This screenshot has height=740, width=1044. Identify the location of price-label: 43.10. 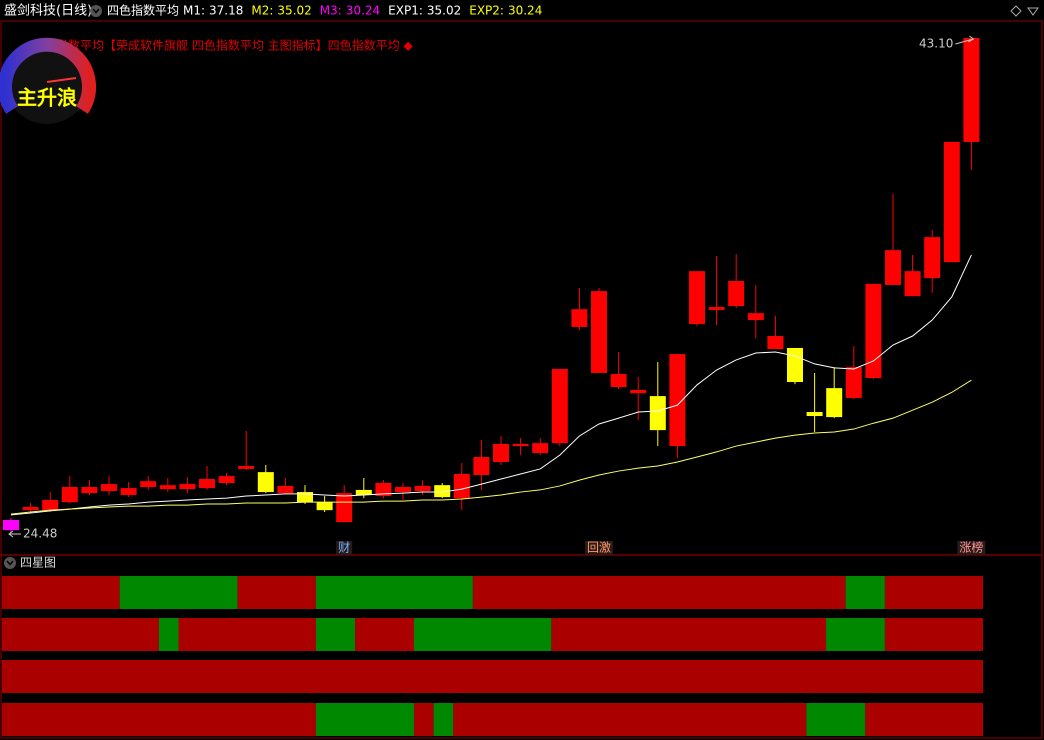
(936, 44).